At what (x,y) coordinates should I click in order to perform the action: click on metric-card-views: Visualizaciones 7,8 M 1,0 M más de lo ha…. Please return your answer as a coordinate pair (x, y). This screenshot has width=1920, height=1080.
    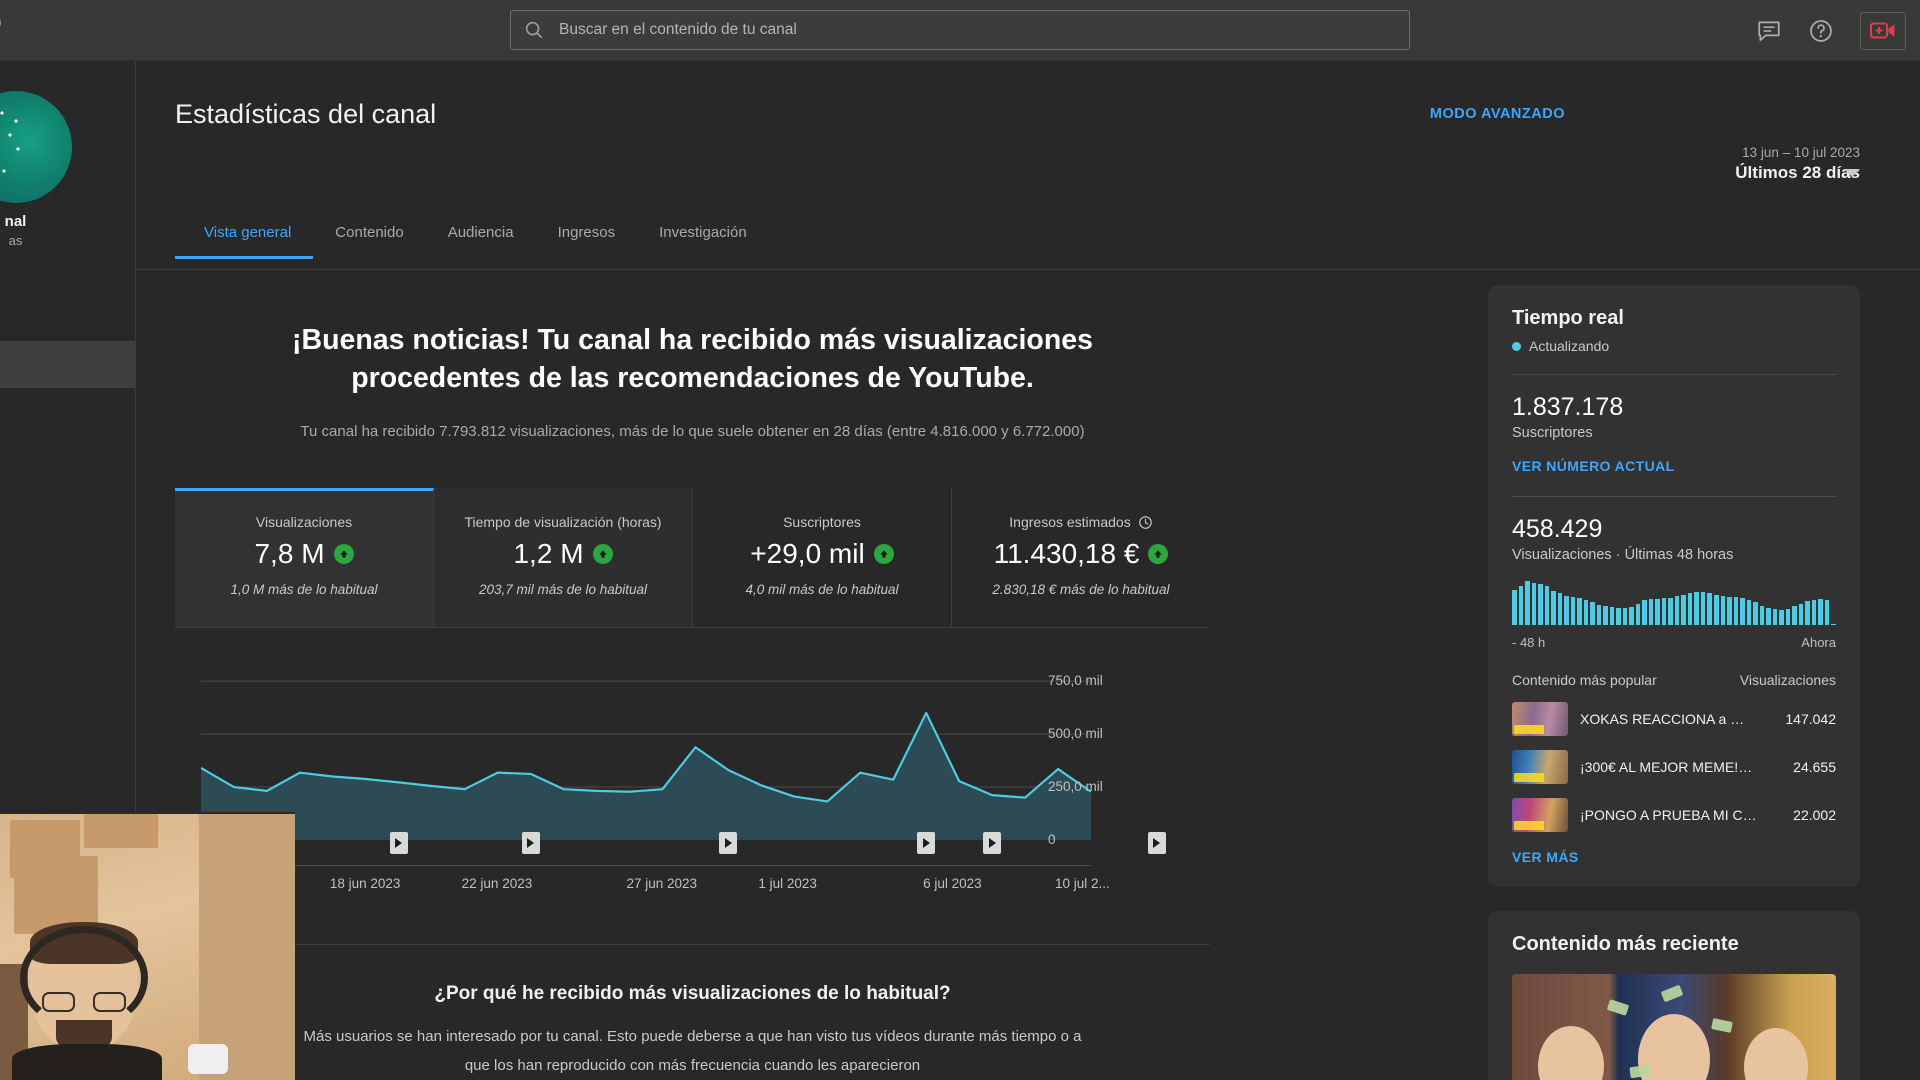
    Looking at the image, I should click on (304, 558).